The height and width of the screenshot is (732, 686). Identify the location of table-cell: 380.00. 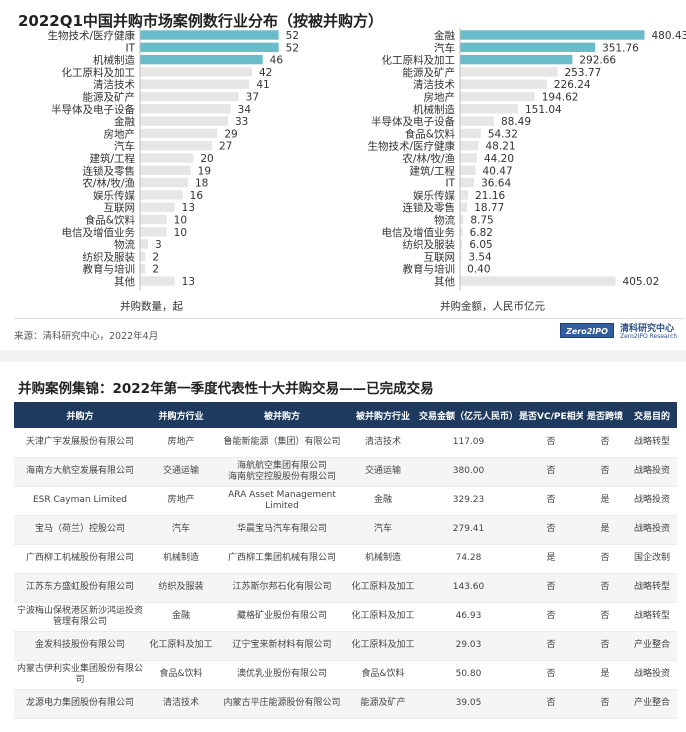
(468, 472).